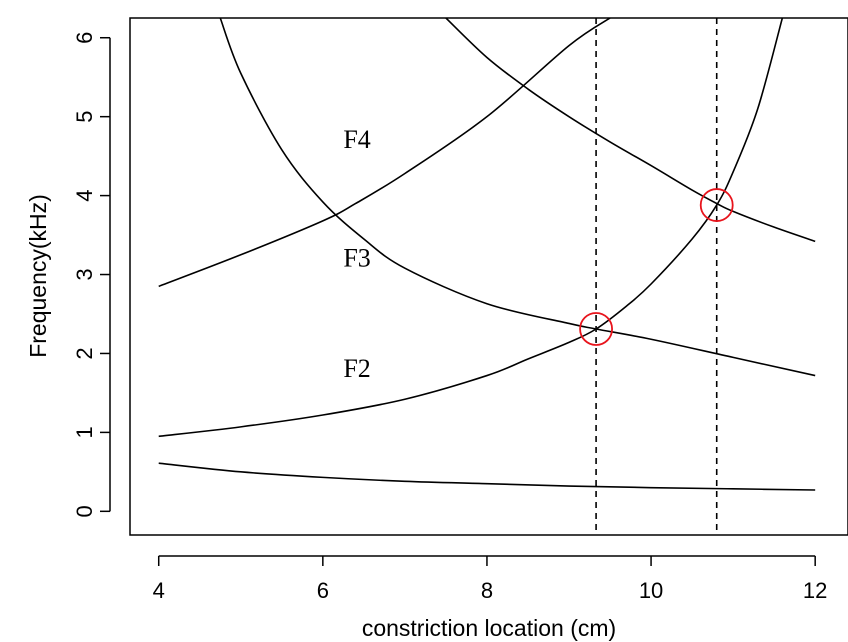 This screenshot has width=848, height=642. I want to click on y-tick-label: 3, so click(84, 274).